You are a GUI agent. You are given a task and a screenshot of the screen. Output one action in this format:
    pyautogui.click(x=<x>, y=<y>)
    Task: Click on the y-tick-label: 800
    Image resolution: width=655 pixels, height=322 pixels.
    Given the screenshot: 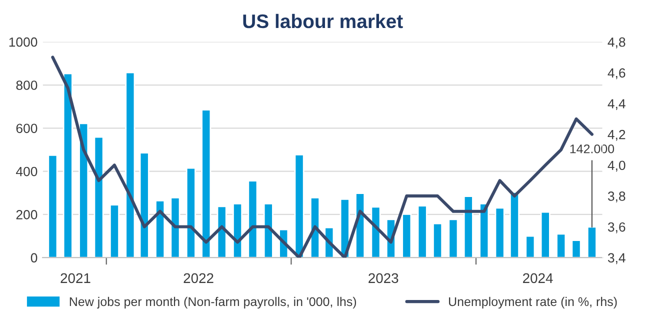 What is the action you would take?
    pyautogui.click(x=27, y=85)
    